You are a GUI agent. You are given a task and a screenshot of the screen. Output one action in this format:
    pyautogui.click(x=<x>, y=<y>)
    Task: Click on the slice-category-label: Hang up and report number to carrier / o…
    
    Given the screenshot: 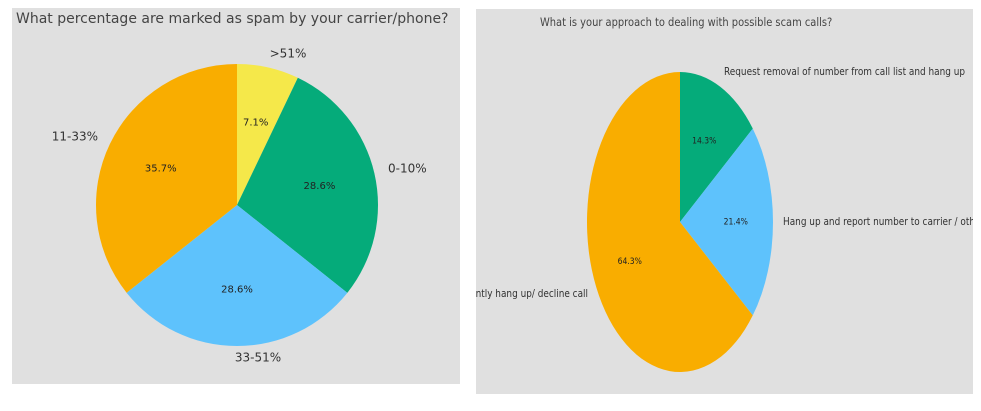 What is the action you would take?
    pyautogui.click(x=878, y=223)
    